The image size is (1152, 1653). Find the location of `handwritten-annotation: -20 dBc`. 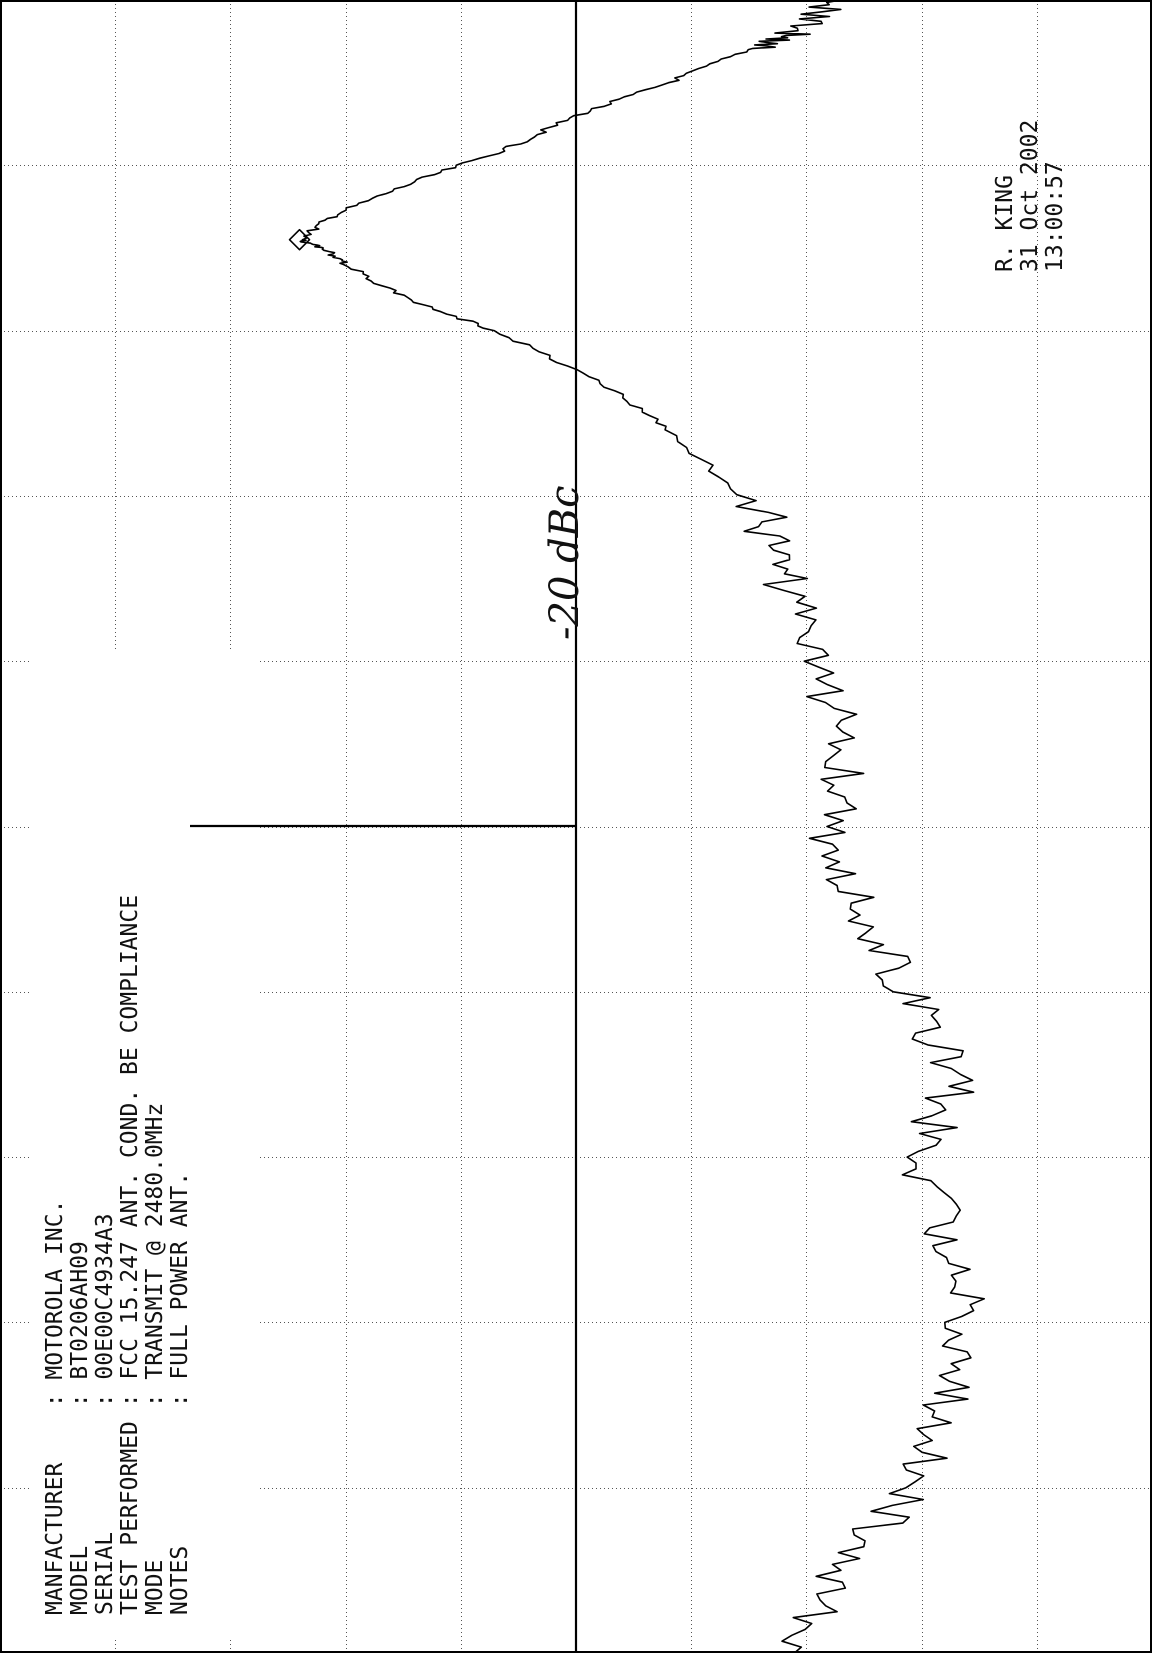

handwritten-annotation: -20 dBc is located at coordinates (565, 562).